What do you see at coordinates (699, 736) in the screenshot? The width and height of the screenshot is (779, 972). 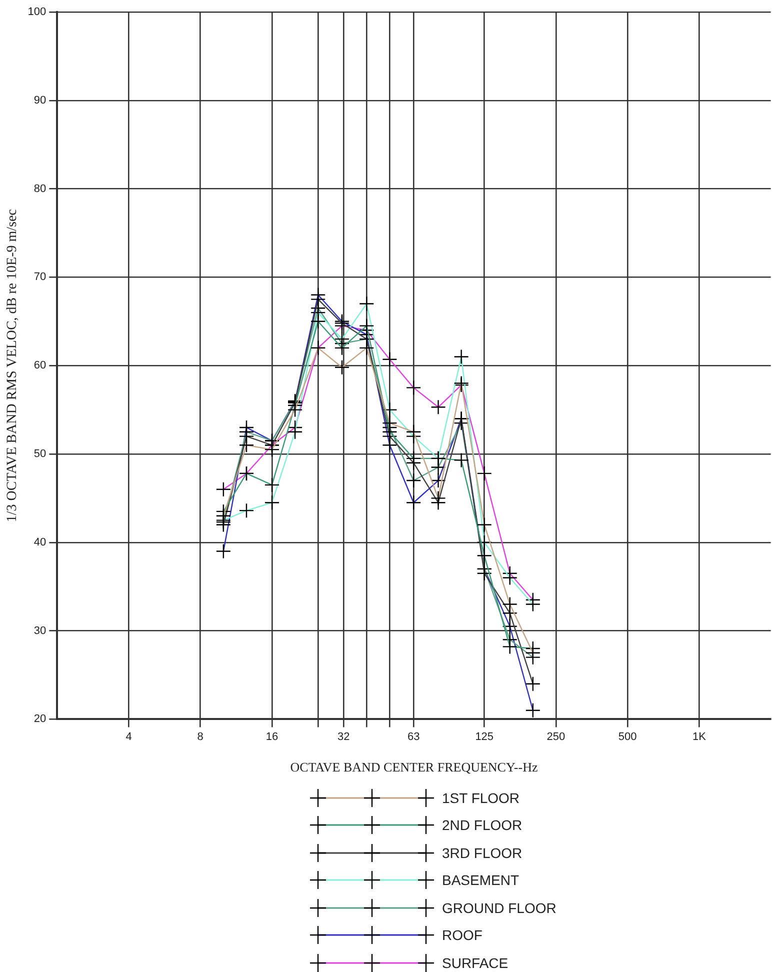 I see `x-tick-label: 1K` at bounding box center [699, 736].